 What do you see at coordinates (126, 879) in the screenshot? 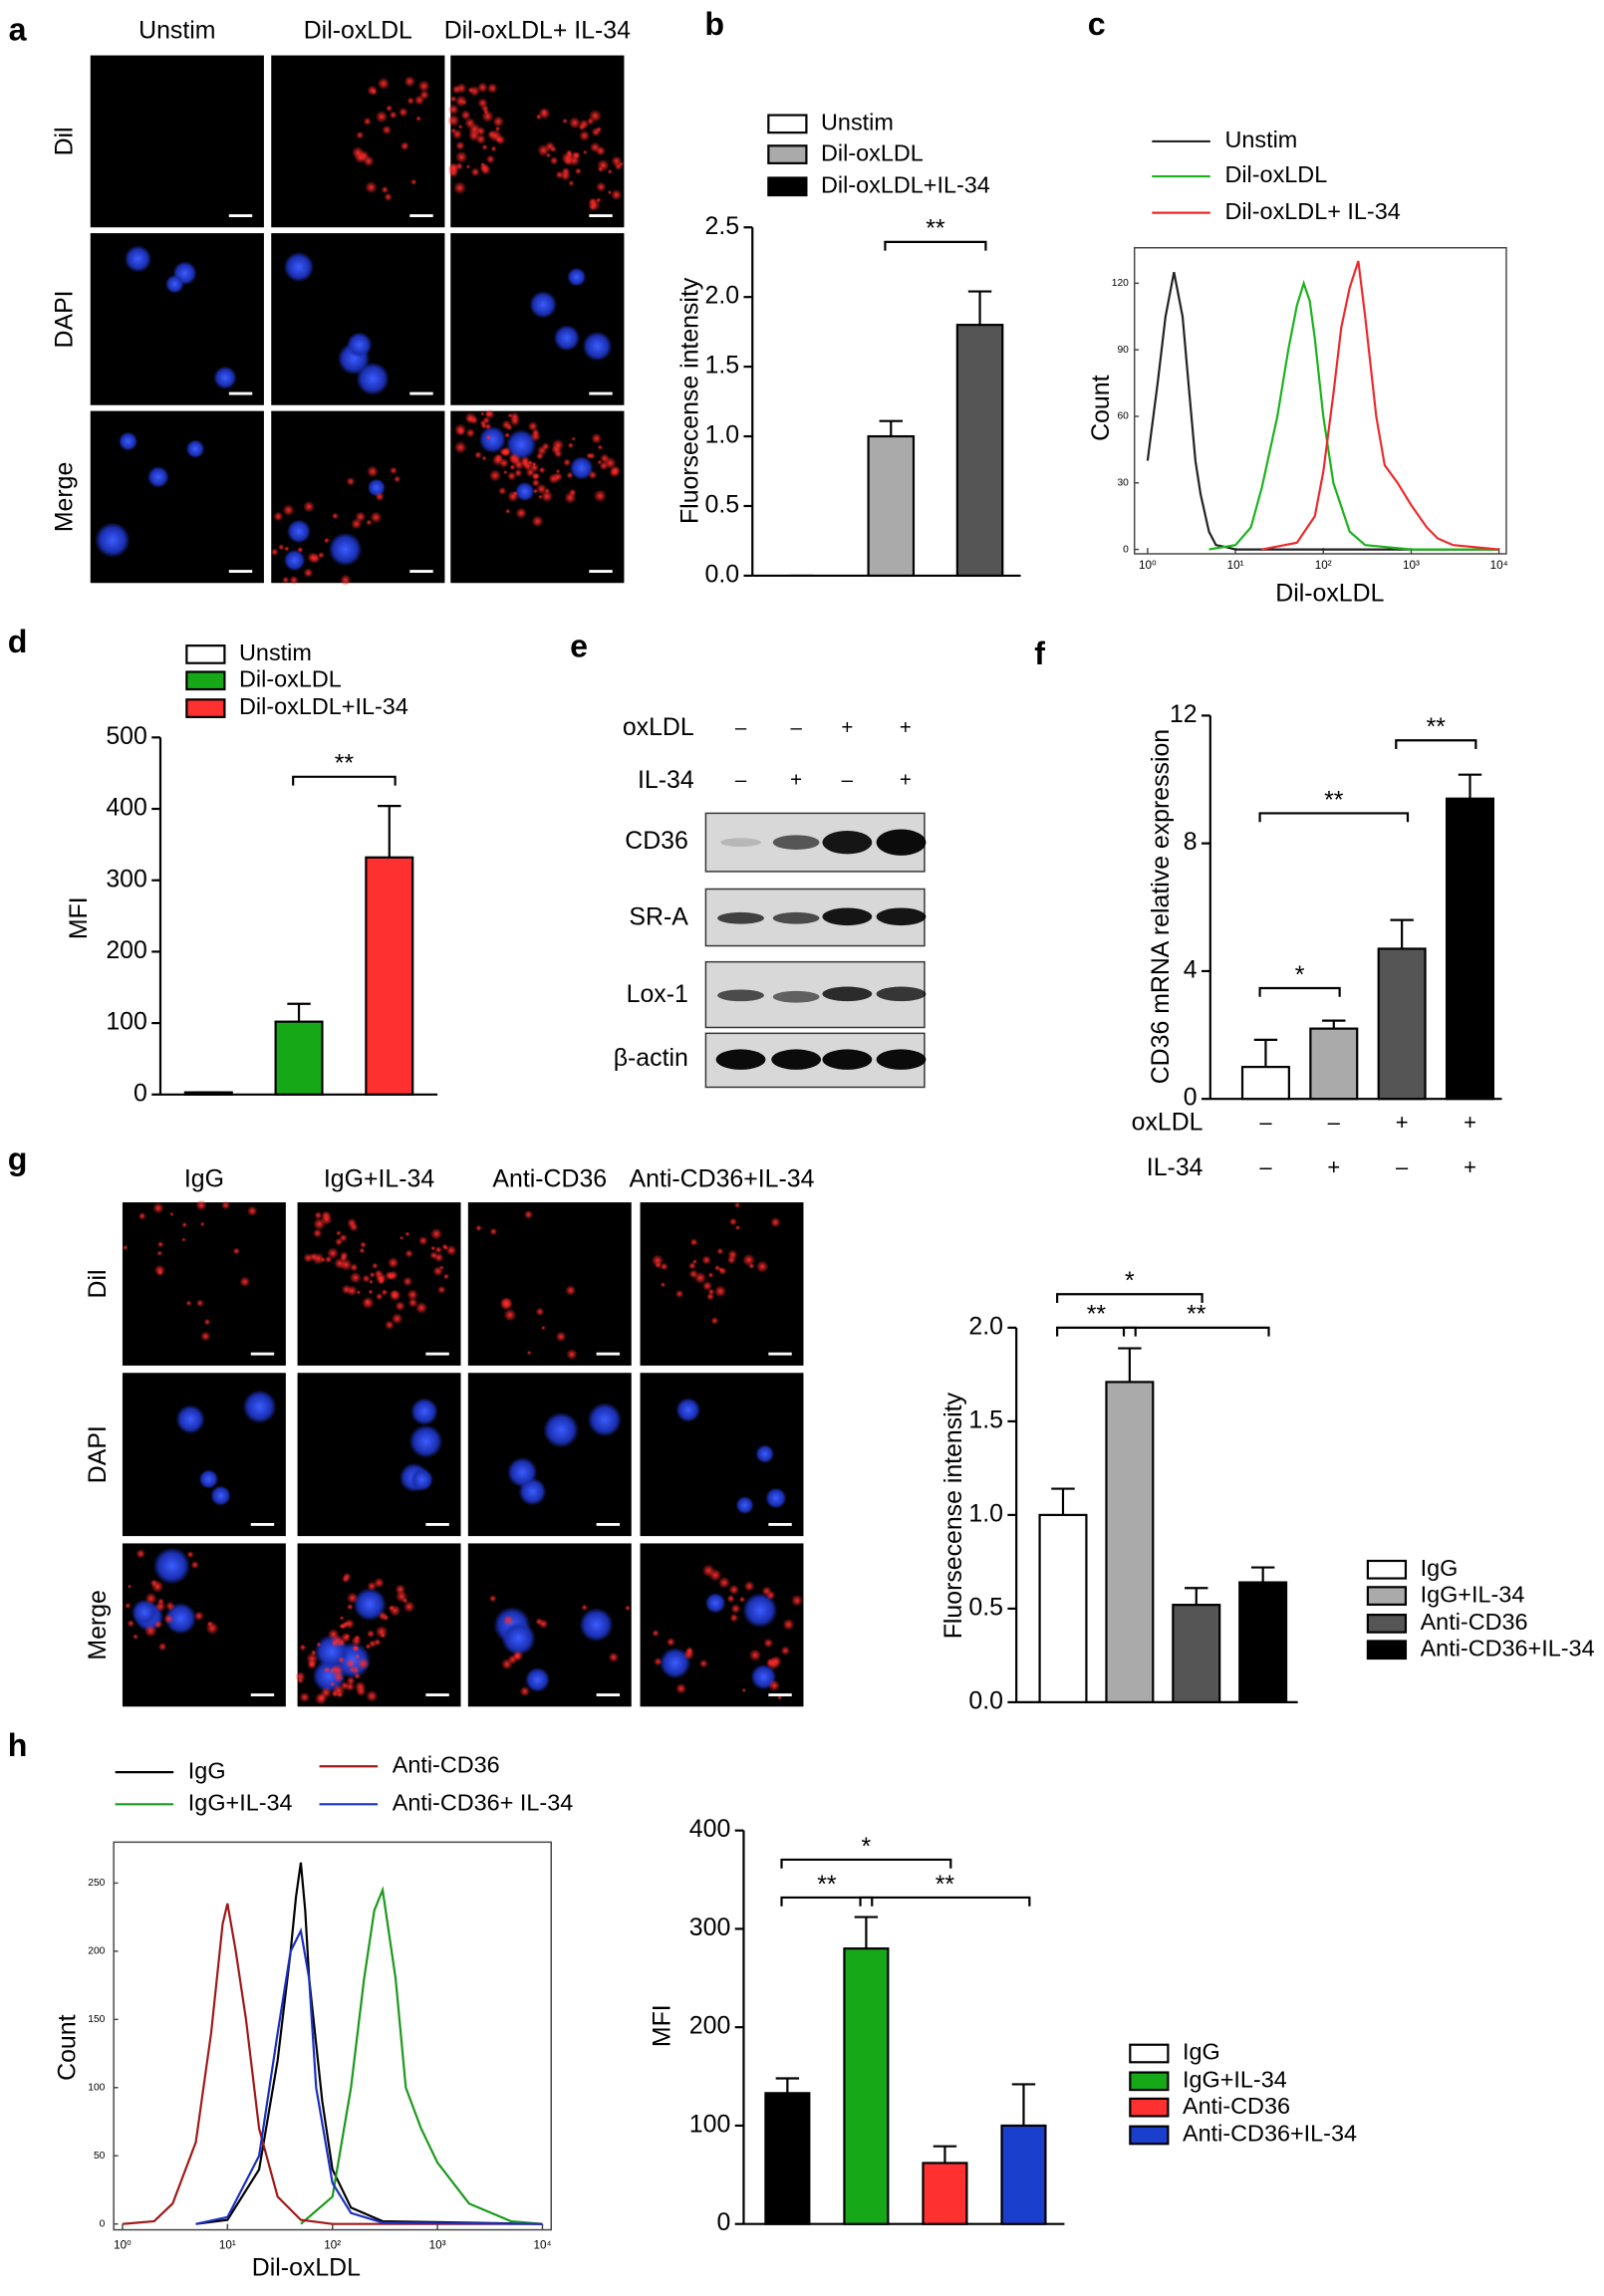
I see `y-tick-label: 300` at bounding box center [126, 879].